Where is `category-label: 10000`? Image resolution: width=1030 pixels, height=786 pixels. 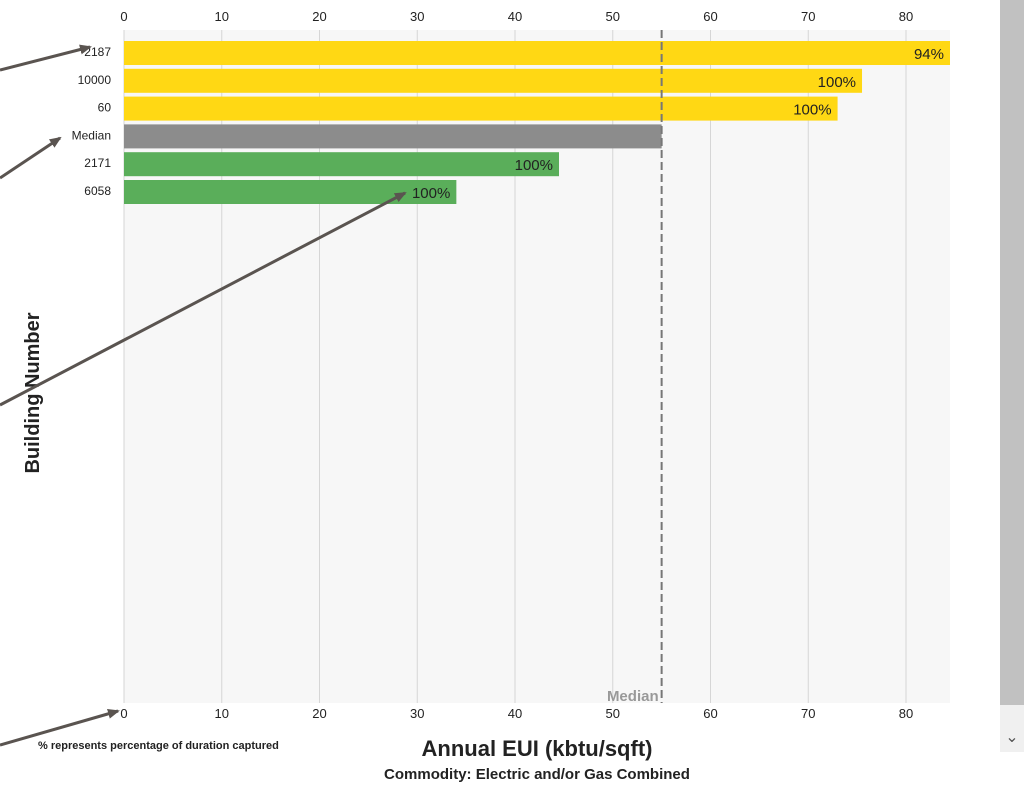
category-label: 10000 is located at coordinates (95, 80).